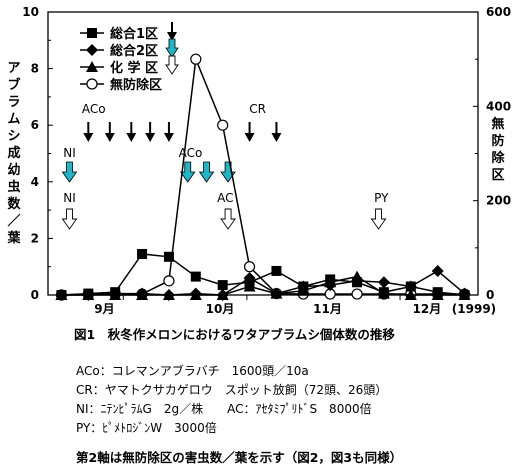 The width and height of the screenshot is (520, 472). Describe the element at coordinates (224, 409) in the screenshot. I see `note-line: NI：ﾆﾃﾝﾋﾟﾗﾑG 2g／株 AC：ｱｾﾀﾐﾌﾟﾘﾄﾞS 8000倍` at that location.